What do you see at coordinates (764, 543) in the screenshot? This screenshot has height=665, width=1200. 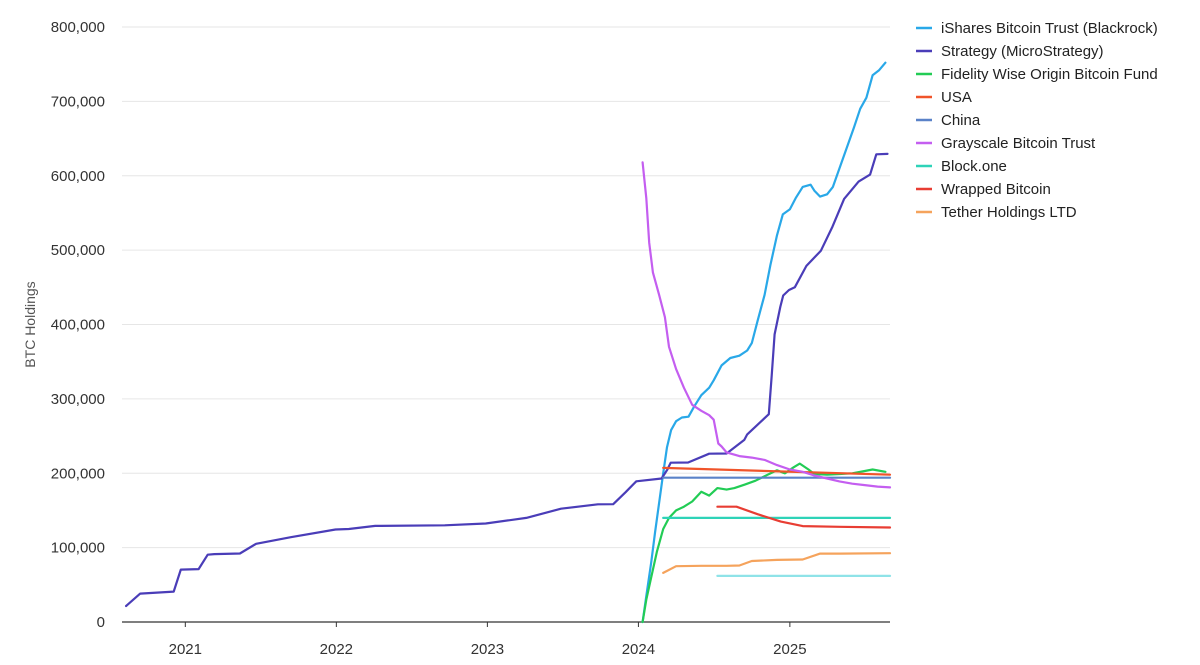 I see `series-line-fidelity-wise-origin-bitcoin-fund` at bounding box center [764, 543].